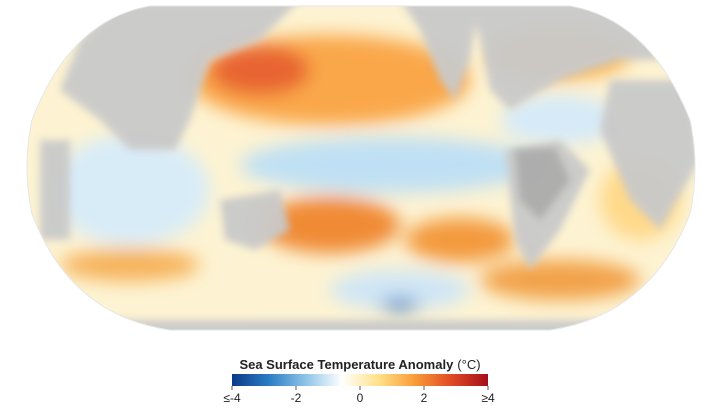 The height and width of the screenshot is (410, 720). Describe the element at coordinates (488, 398) in the screenshot. I see `colorbar-tick-label: ≥4` at that location.